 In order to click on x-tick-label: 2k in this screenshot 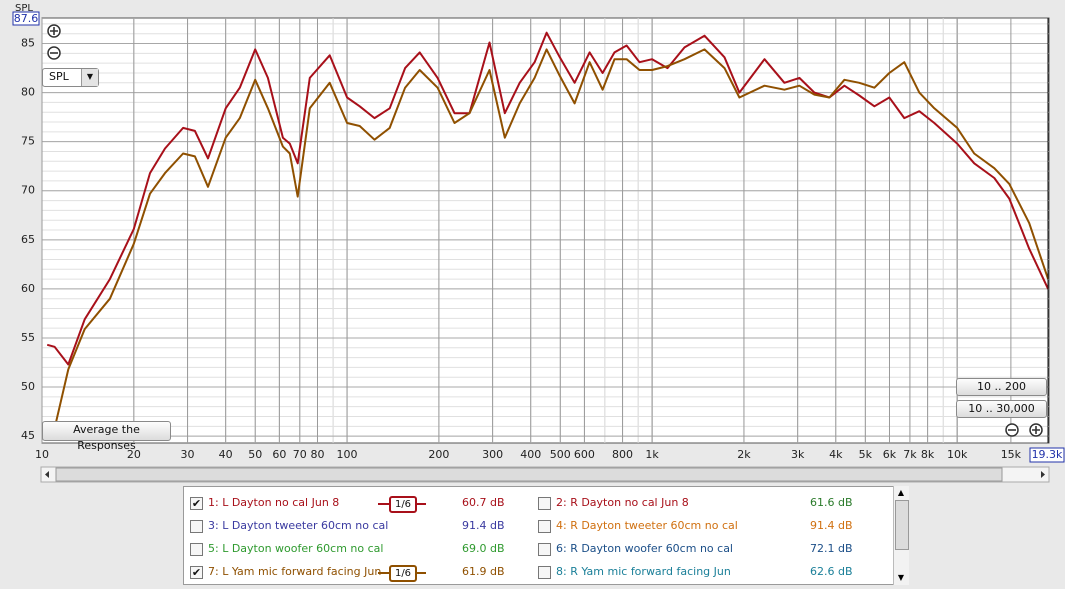, I will do `click(744, 454)`.